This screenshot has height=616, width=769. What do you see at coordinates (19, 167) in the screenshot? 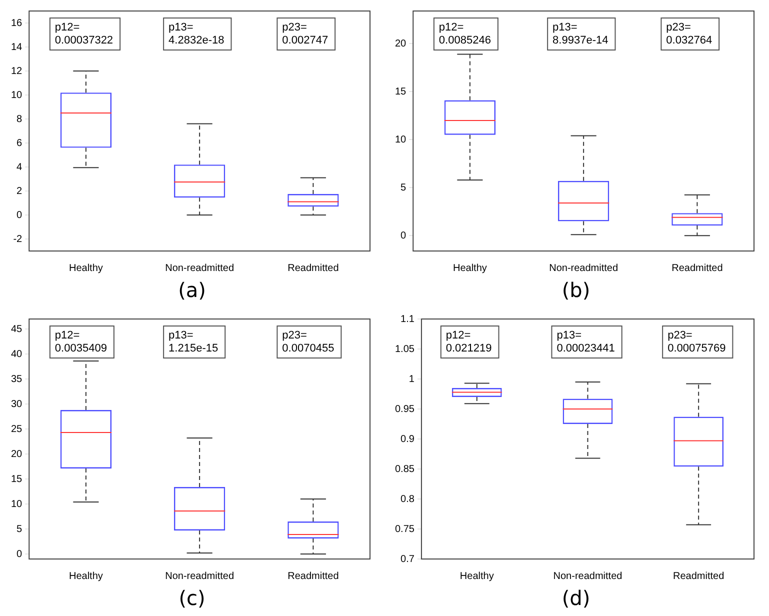
I see `y-tick-label: 4` at bounding box center [19, 167].